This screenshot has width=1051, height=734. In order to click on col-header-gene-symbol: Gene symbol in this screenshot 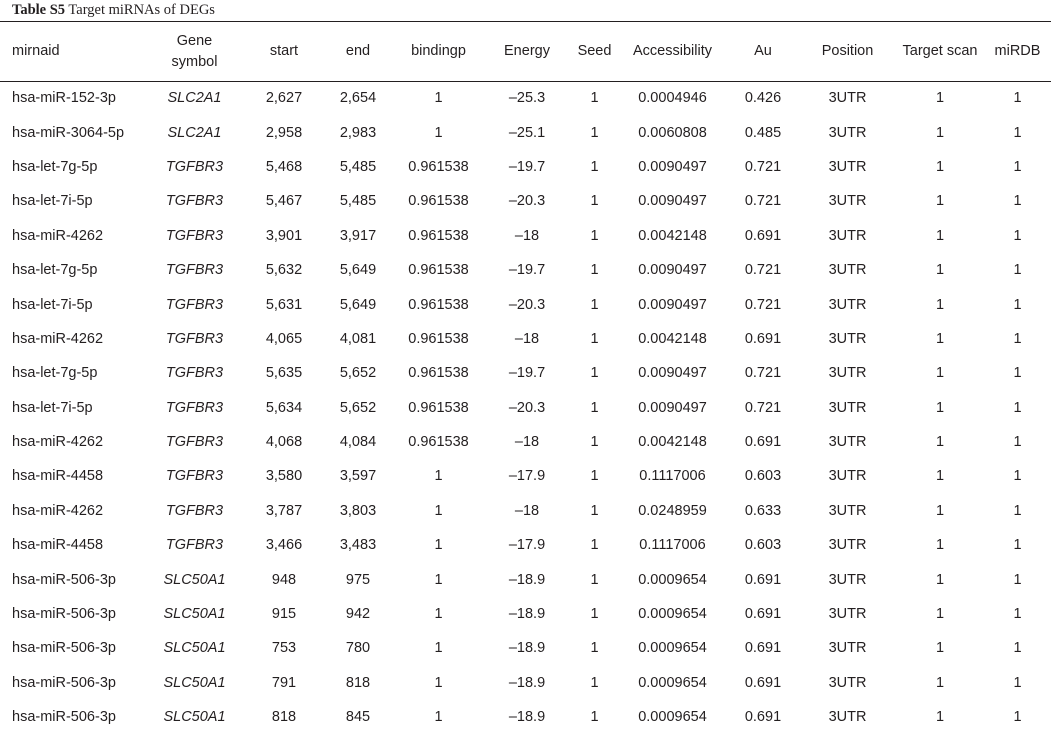, I will do `click(194, 51)`.